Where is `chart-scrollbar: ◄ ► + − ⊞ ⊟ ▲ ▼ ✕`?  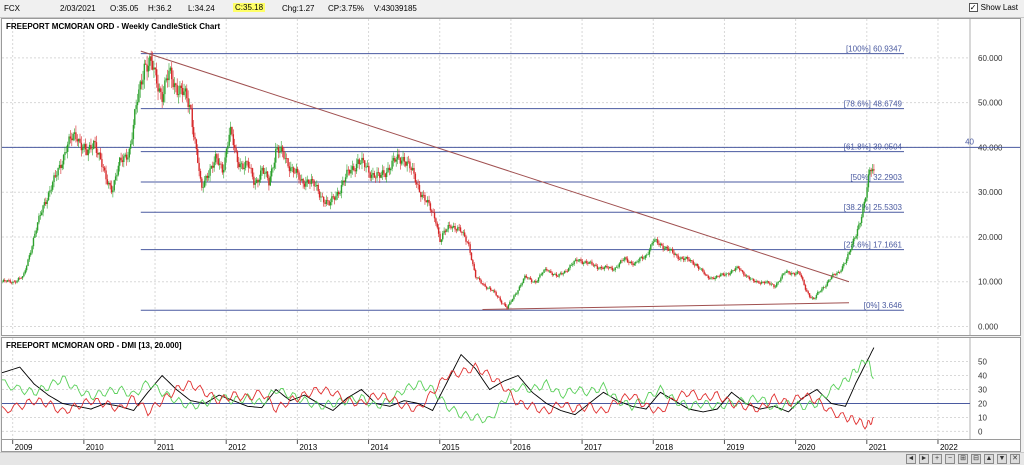
chart-scrollbar: ◄ ► + − ⊞ ⊟ ▲ ▼ ✕ is located at coordinates (512, 458).